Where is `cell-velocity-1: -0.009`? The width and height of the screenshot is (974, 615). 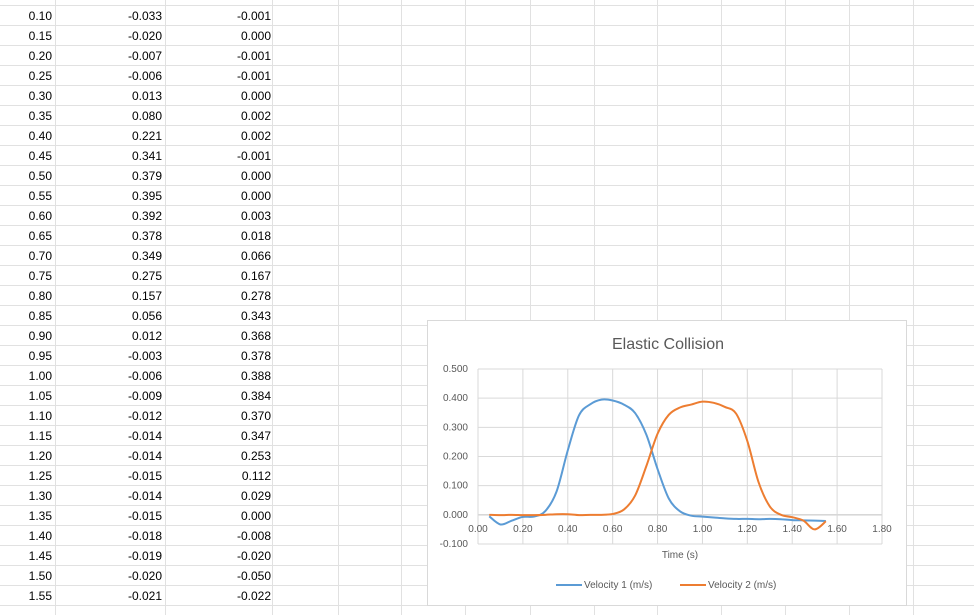
cell-velocity-1: -0.009 is located at coordinates (144, 396).